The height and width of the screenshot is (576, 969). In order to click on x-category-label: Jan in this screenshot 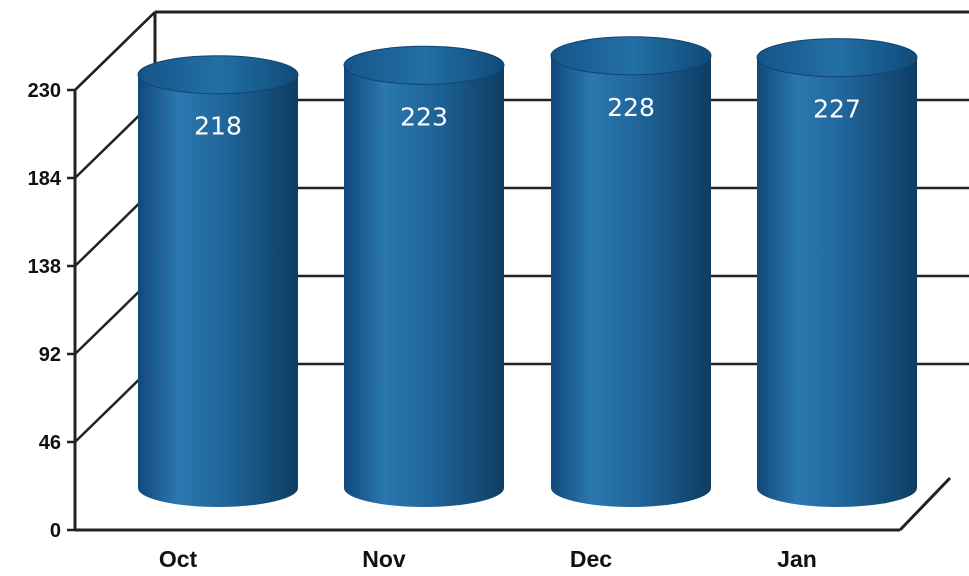, I will do `click(797, 559)`.